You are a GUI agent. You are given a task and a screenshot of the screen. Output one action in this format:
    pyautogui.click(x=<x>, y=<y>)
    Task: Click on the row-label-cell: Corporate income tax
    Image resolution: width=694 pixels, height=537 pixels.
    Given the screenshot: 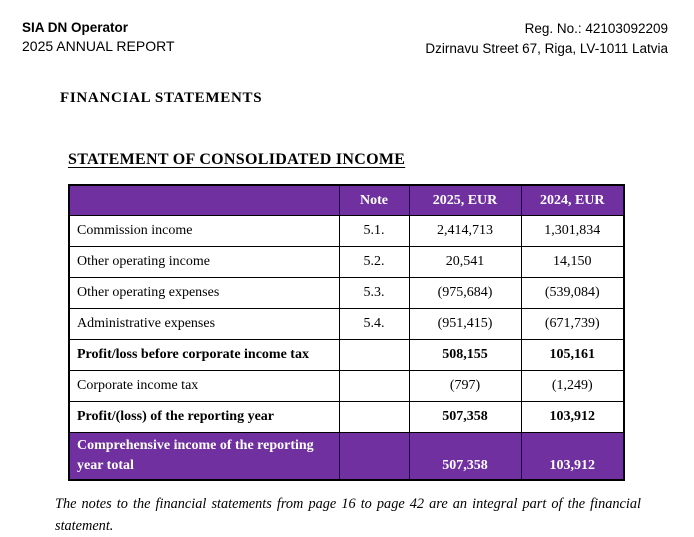 What is the action you would take?
    pyautogui.click(x=204, y=386)
    